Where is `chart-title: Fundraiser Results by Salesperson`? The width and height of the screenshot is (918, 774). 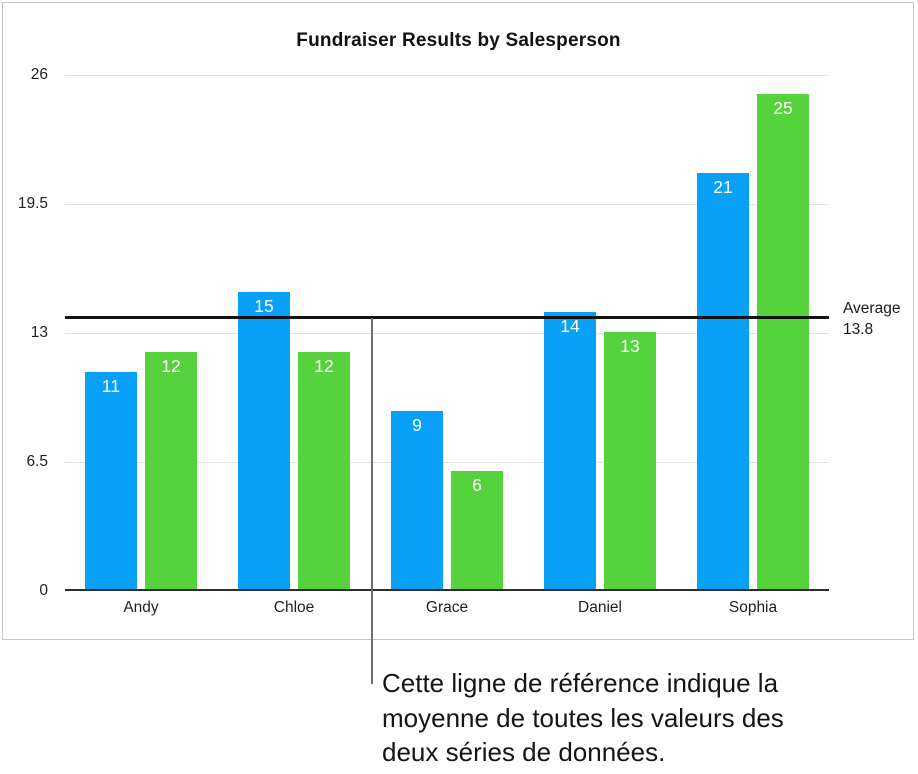
chart-title: Fundraiser Results by Salesperson is located at coordinates (458, 40).